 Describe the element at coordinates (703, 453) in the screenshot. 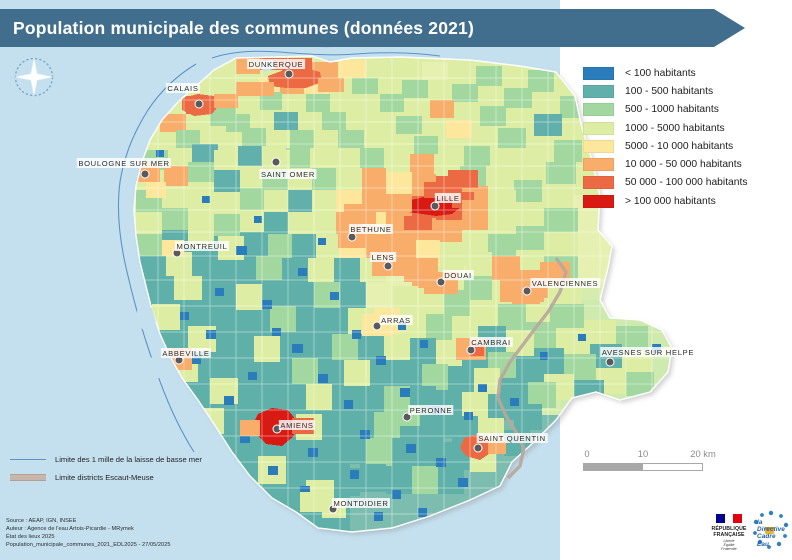

I see `scale-tick-20: 20 km` at that location.